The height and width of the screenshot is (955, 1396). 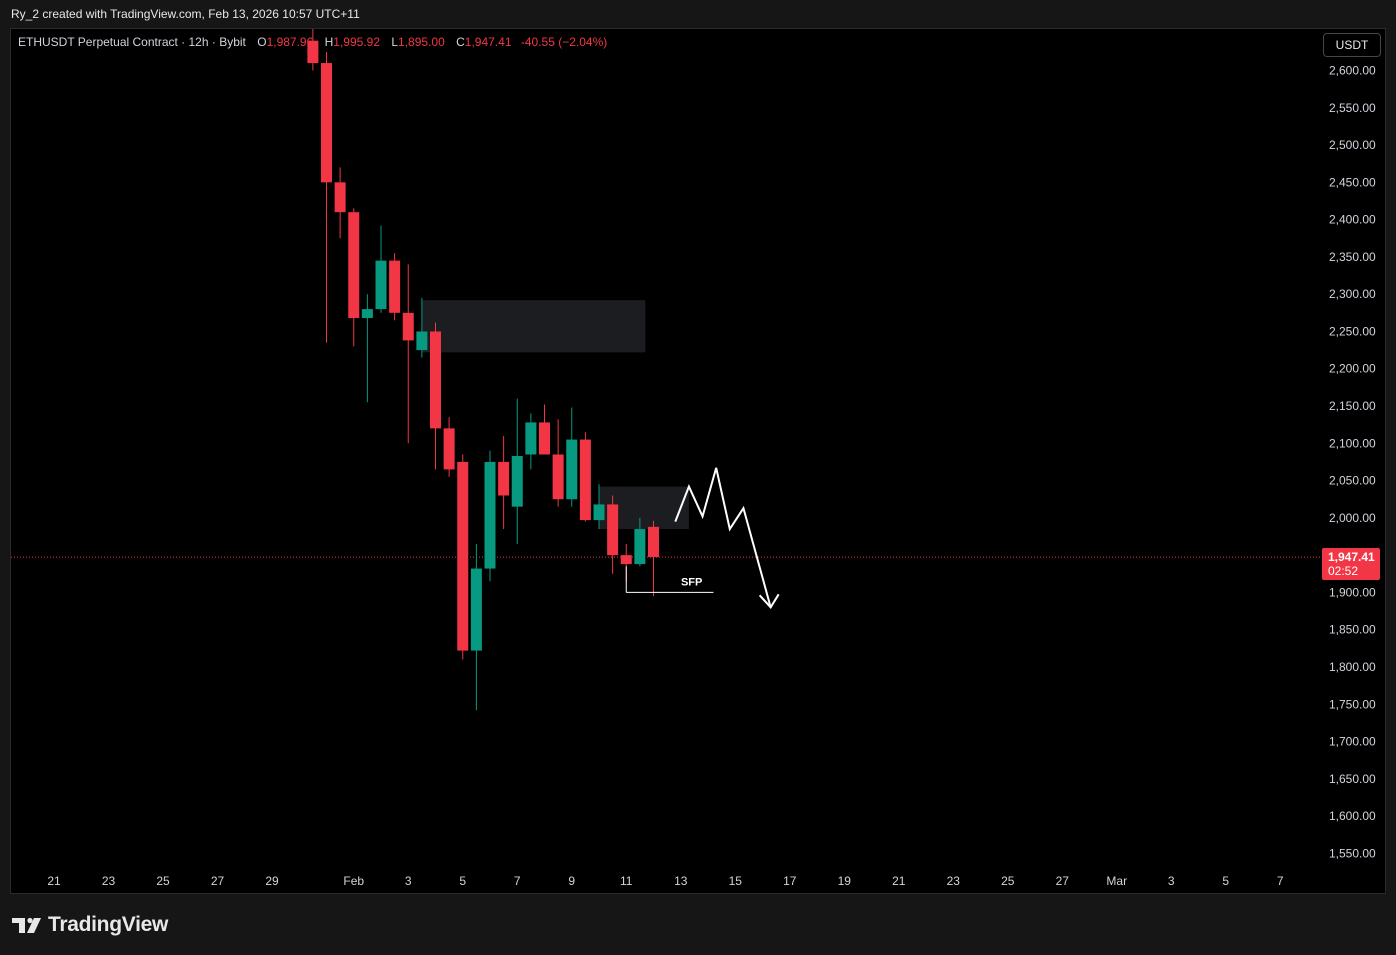 What do you see at coordinates (488, 42) in the screenshot?
I see `close-value: 1,947.41` at bounding box center [488, 42].